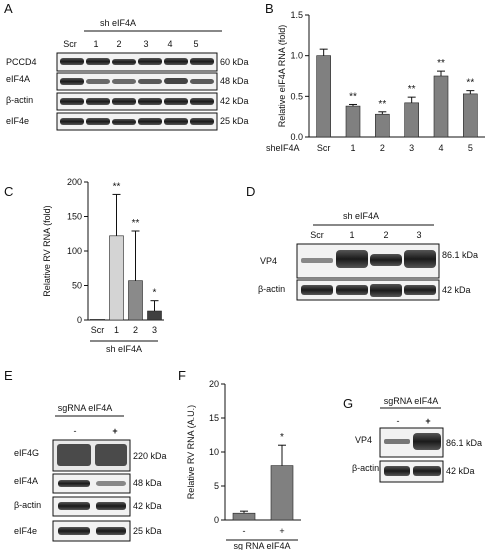  What do you see at coordinates (268, 261) in the screenshot?
I see `blot-d-row-label: VP4` at bounding box center [268, 261].